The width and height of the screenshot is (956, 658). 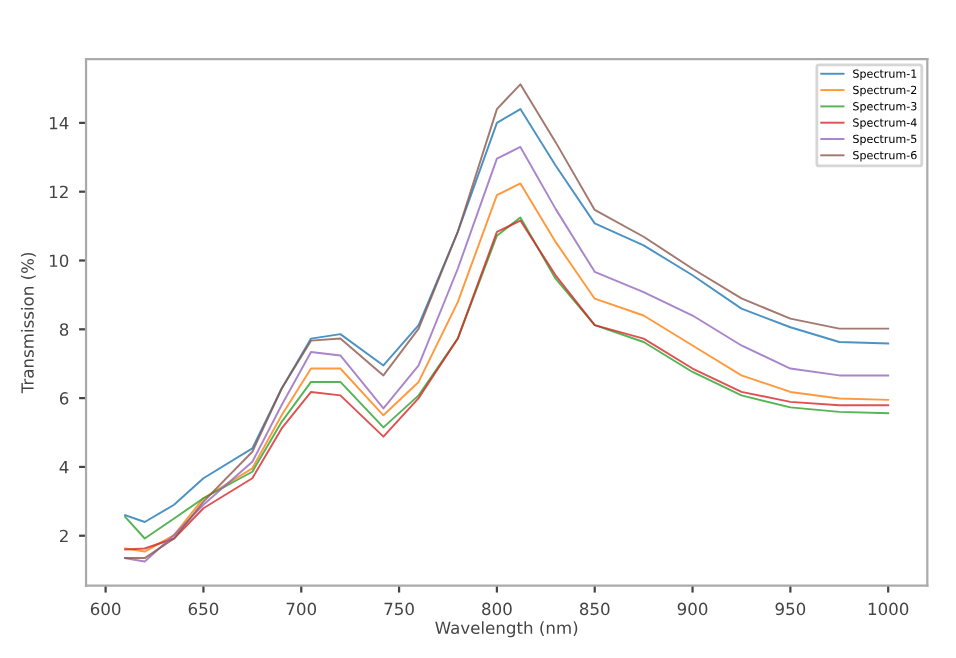 I want to click on x-tick-label: 700, so click(x=301, y=609).